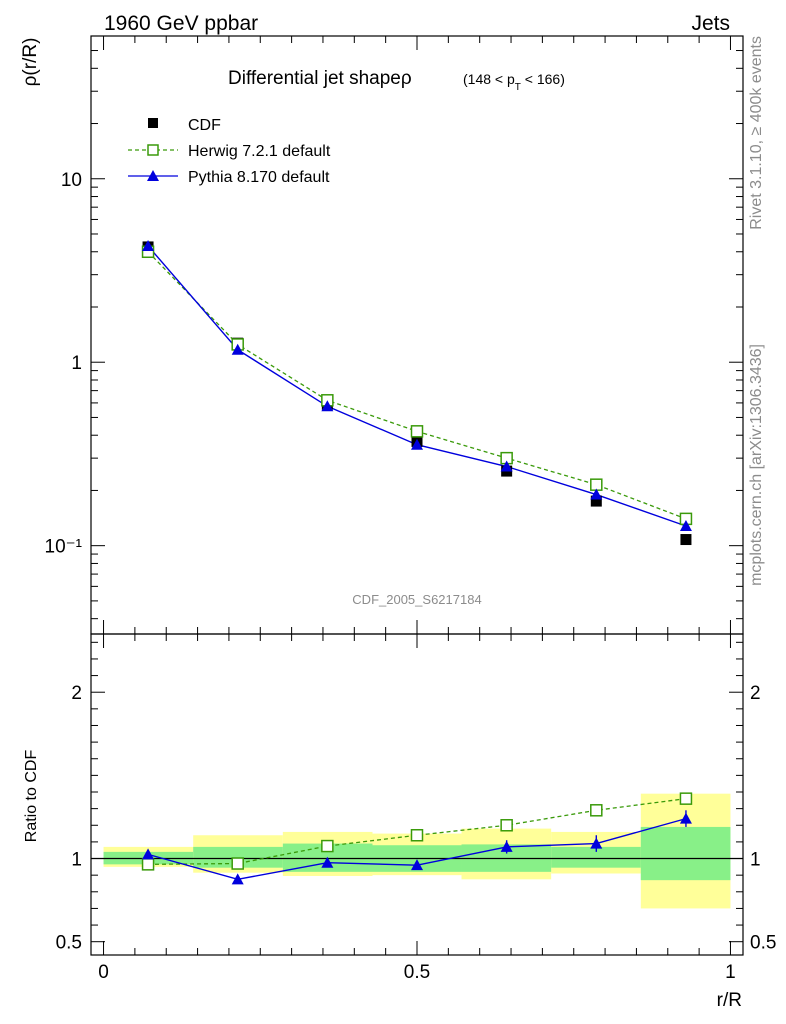 Image resolution: width=786 pixels, height=1024 pixels. I want to click on y-tick-label-ratio-right: 2, so click(755, 693).